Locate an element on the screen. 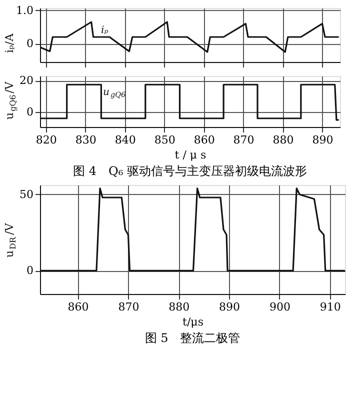  y-tick-label: 20 is located at coordinates (27, 81).